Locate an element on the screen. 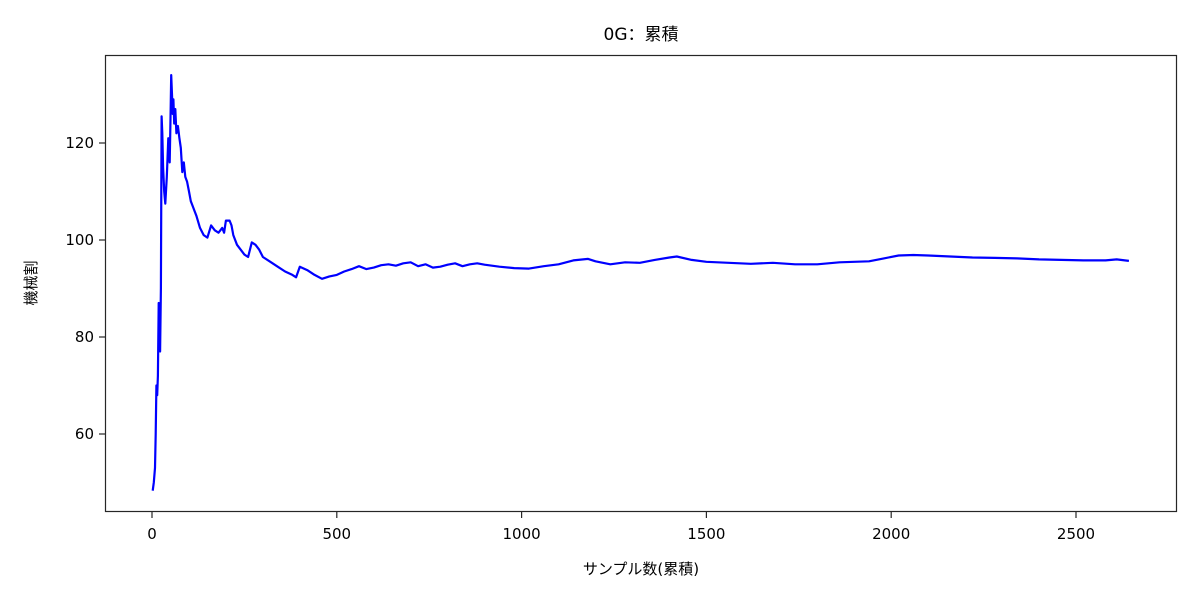 This screenshot has width=1200, height=600. x-axis-label: サンプル数(累積) is located at coordinates (641, 569).